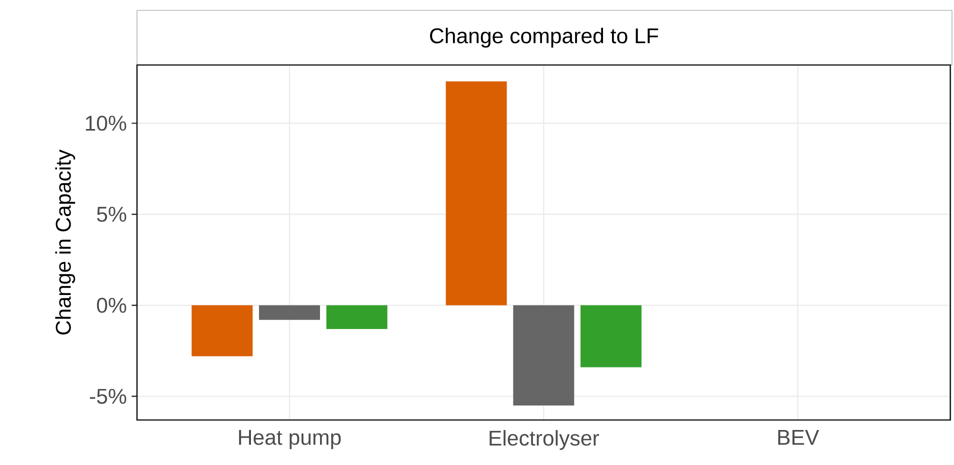 The image size is (954, 465). I want to click on x-tick-label: BEV, so click(799, 437).